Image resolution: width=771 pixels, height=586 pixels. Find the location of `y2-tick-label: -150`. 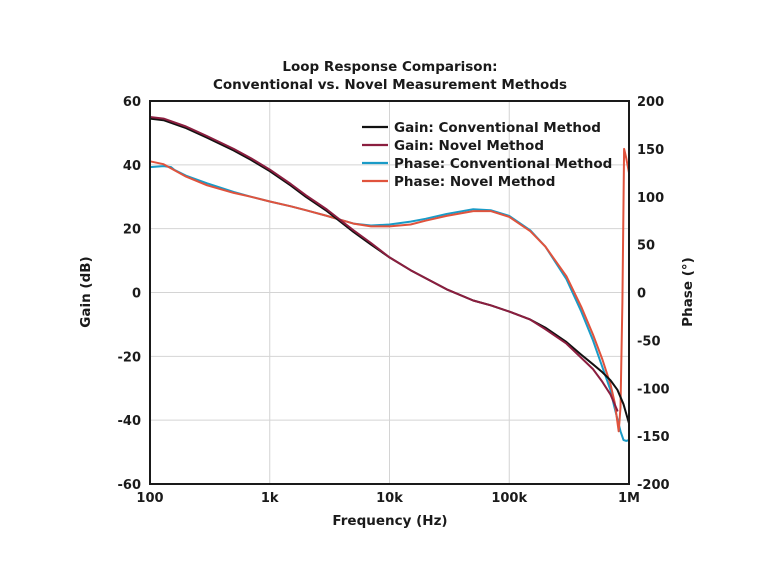

y2-tick-label: -150 is located at coordinates (653, 437).